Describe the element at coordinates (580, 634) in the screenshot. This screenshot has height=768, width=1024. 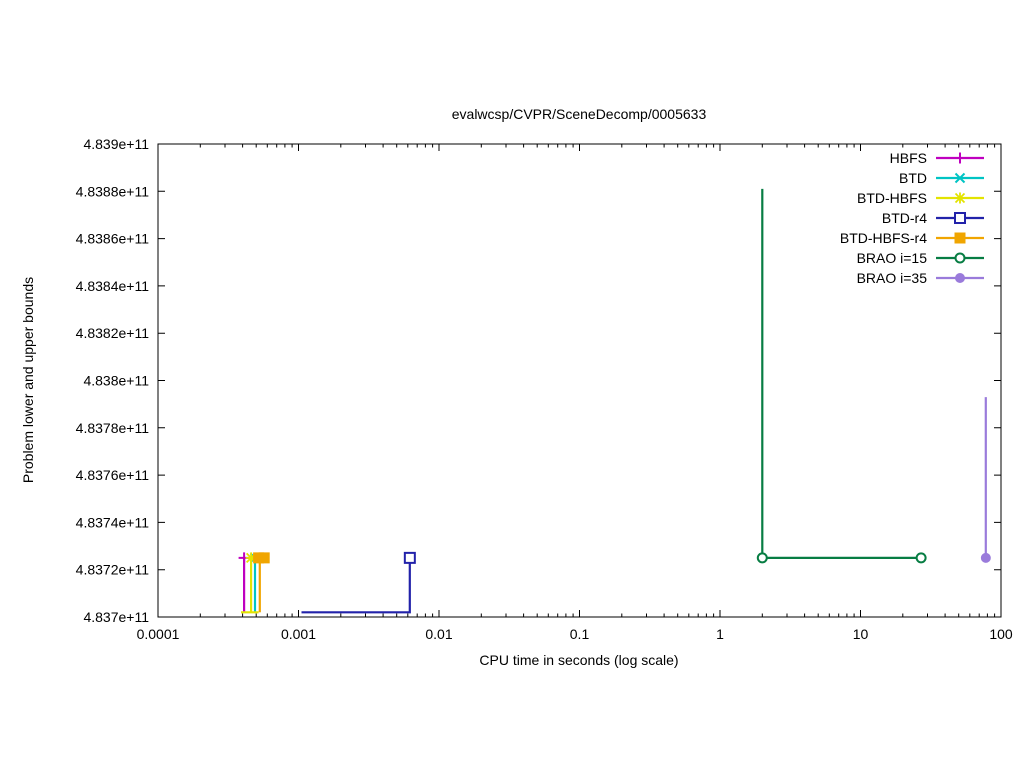
I see `svg-text: 0.1` at that location.